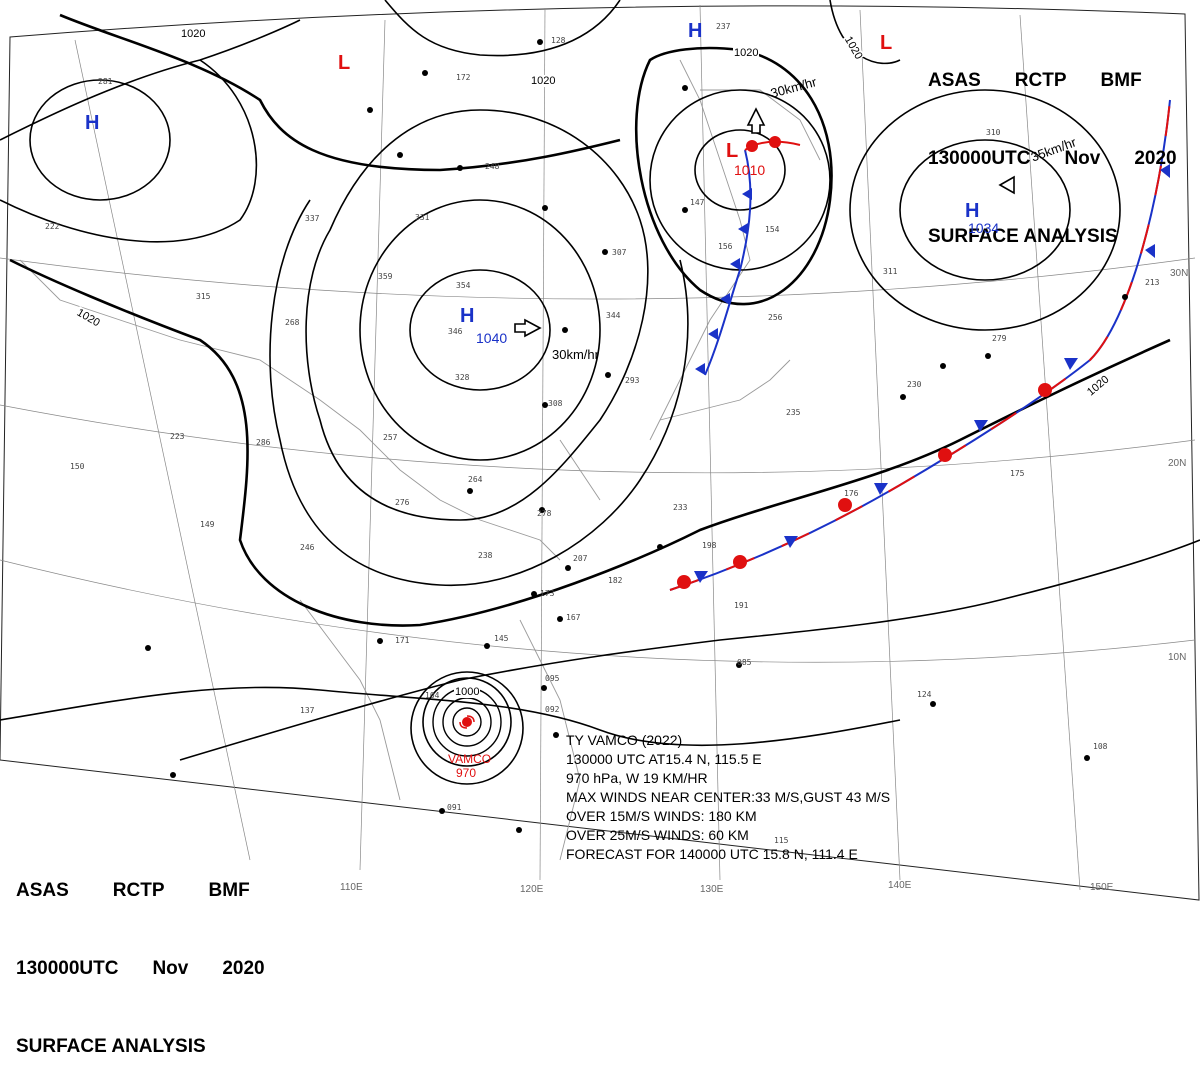  Describe the element at coordinates (613, 315) in the screenshot. I see `station-value: 344` at that location.